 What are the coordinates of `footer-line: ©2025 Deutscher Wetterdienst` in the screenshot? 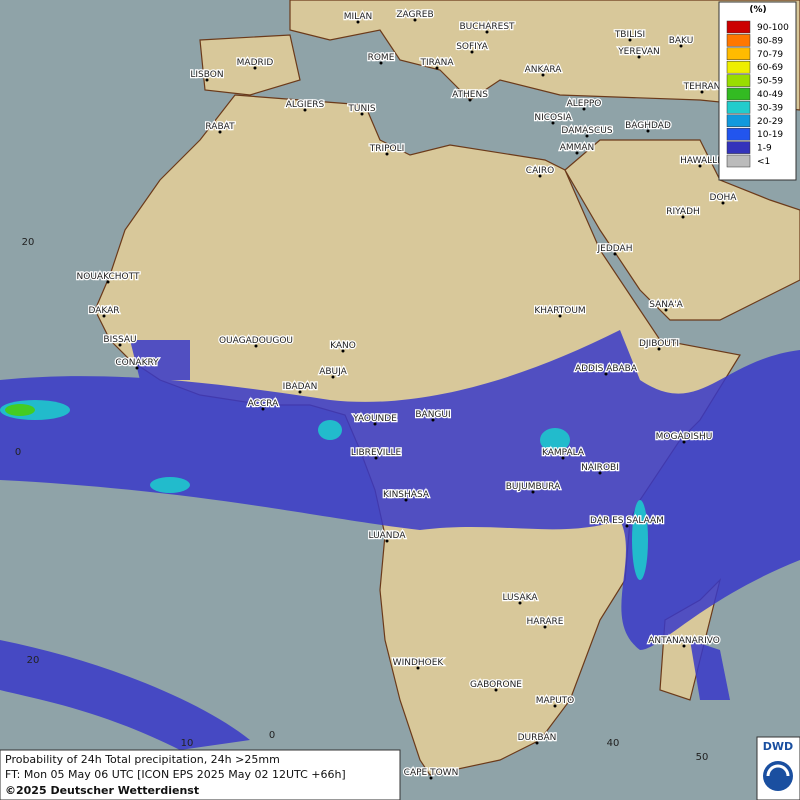 It's located at (102, 790).